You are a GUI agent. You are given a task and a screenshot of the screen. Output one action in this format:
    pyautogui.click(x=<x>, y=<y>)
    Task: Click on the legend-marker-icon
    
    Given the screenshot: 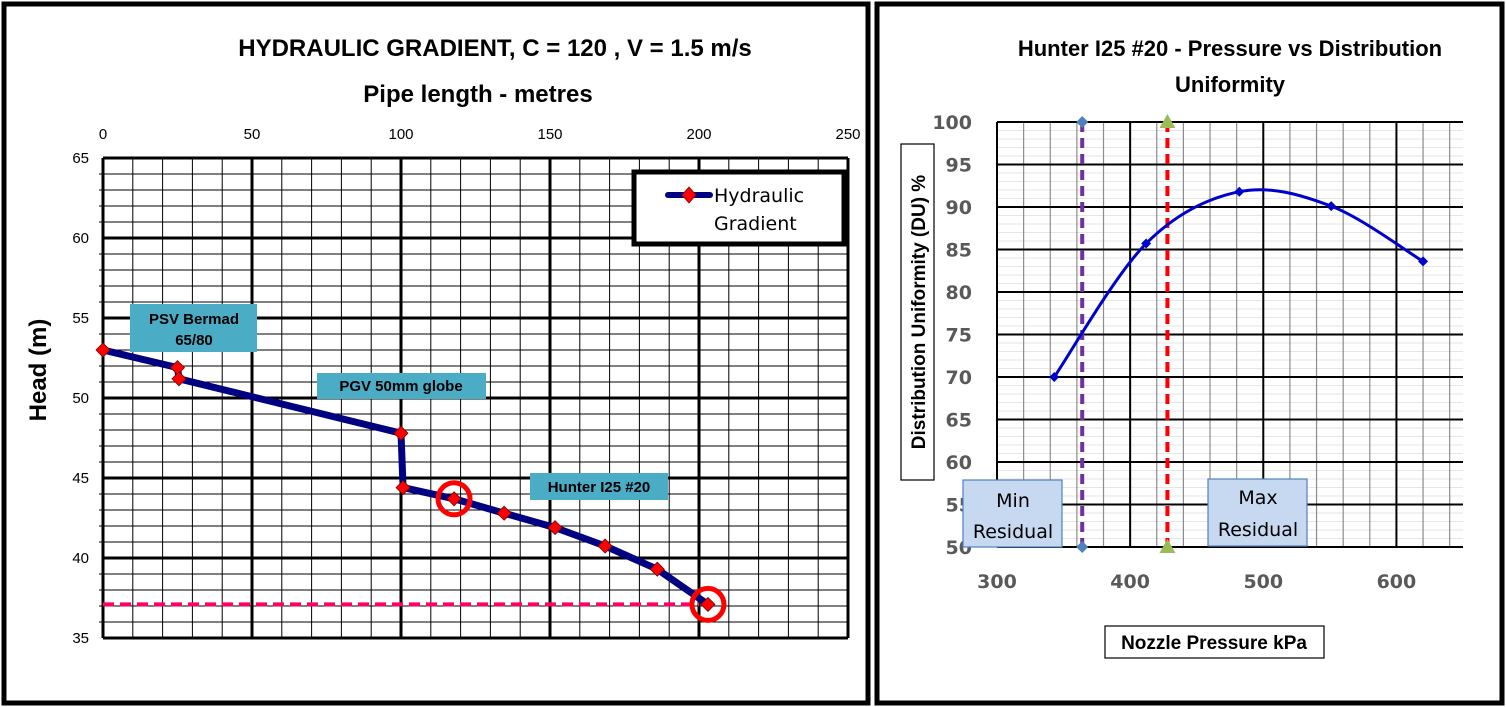 What is the action you would take?
    pyautogui.click(x=689, y=195)
    